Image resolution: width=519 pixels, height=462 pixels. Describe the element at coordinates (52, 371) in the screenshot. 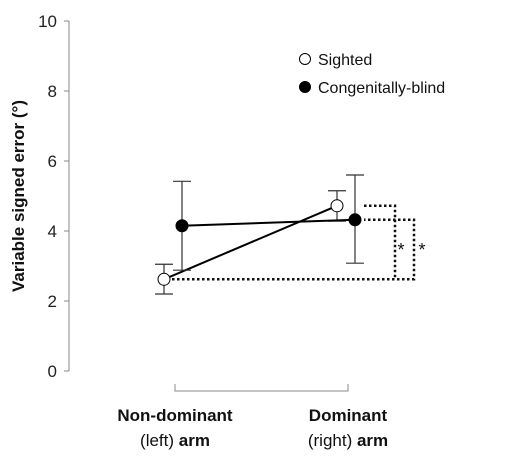

I see `y-tick-label: 0` at that location.